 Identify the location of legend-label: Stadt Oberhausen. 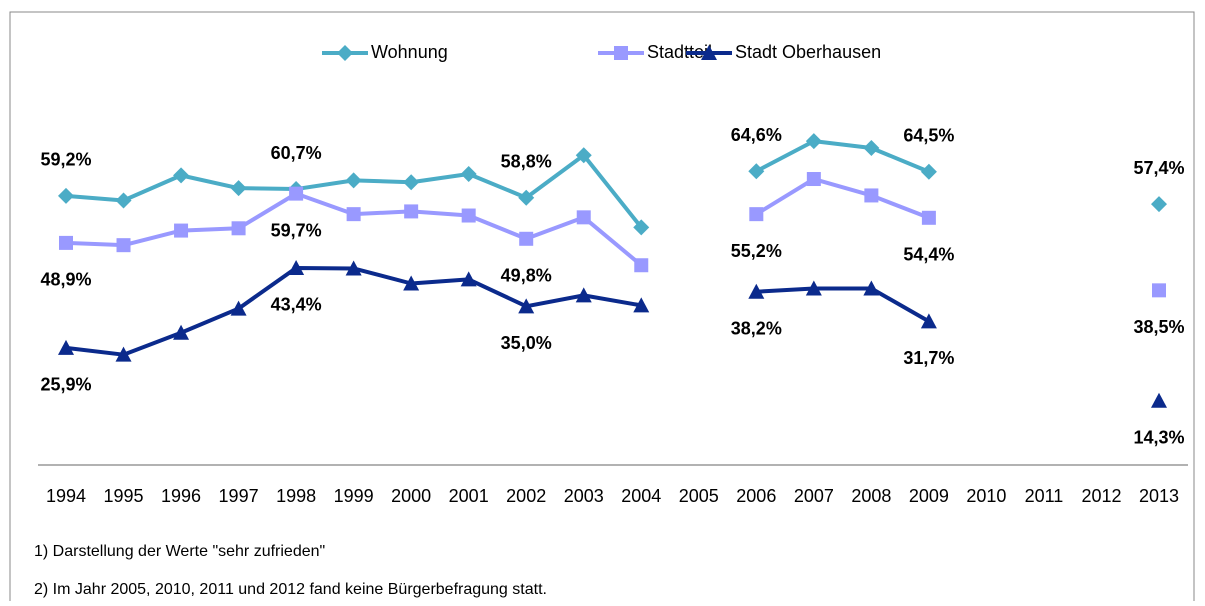
(808, 52).